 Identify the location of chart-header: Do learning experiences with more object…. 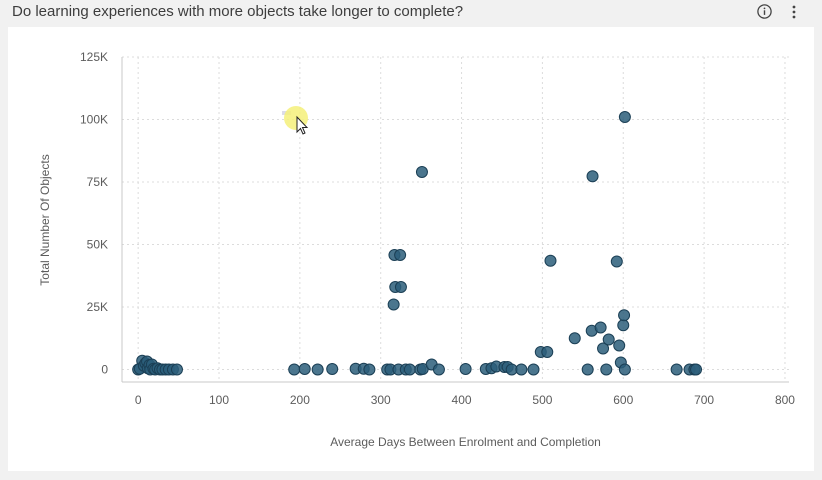
(411, 13).